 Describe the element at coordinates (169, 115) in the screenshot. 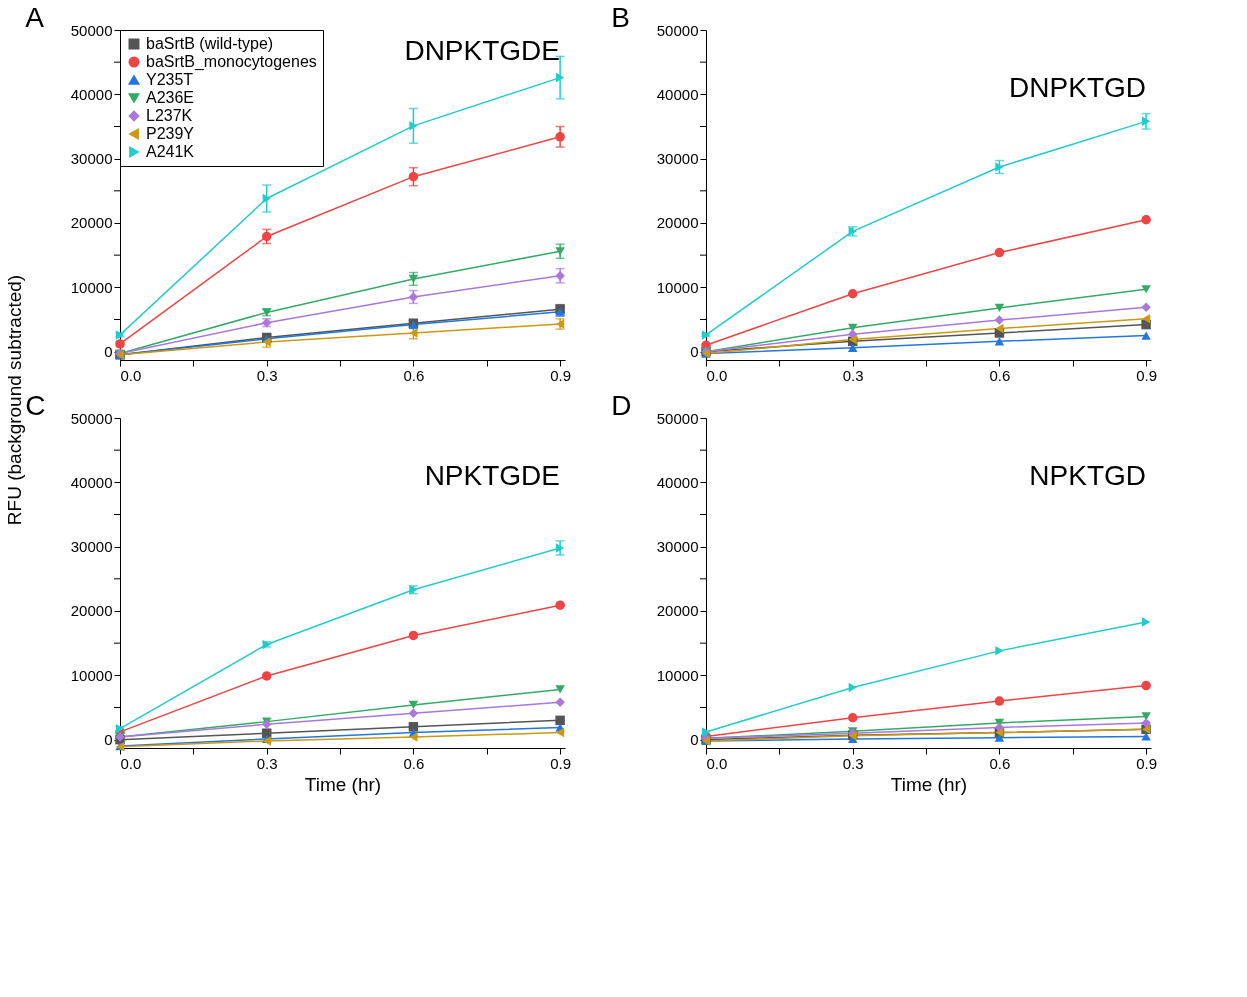

I see `legend-label: L237K` at that location.